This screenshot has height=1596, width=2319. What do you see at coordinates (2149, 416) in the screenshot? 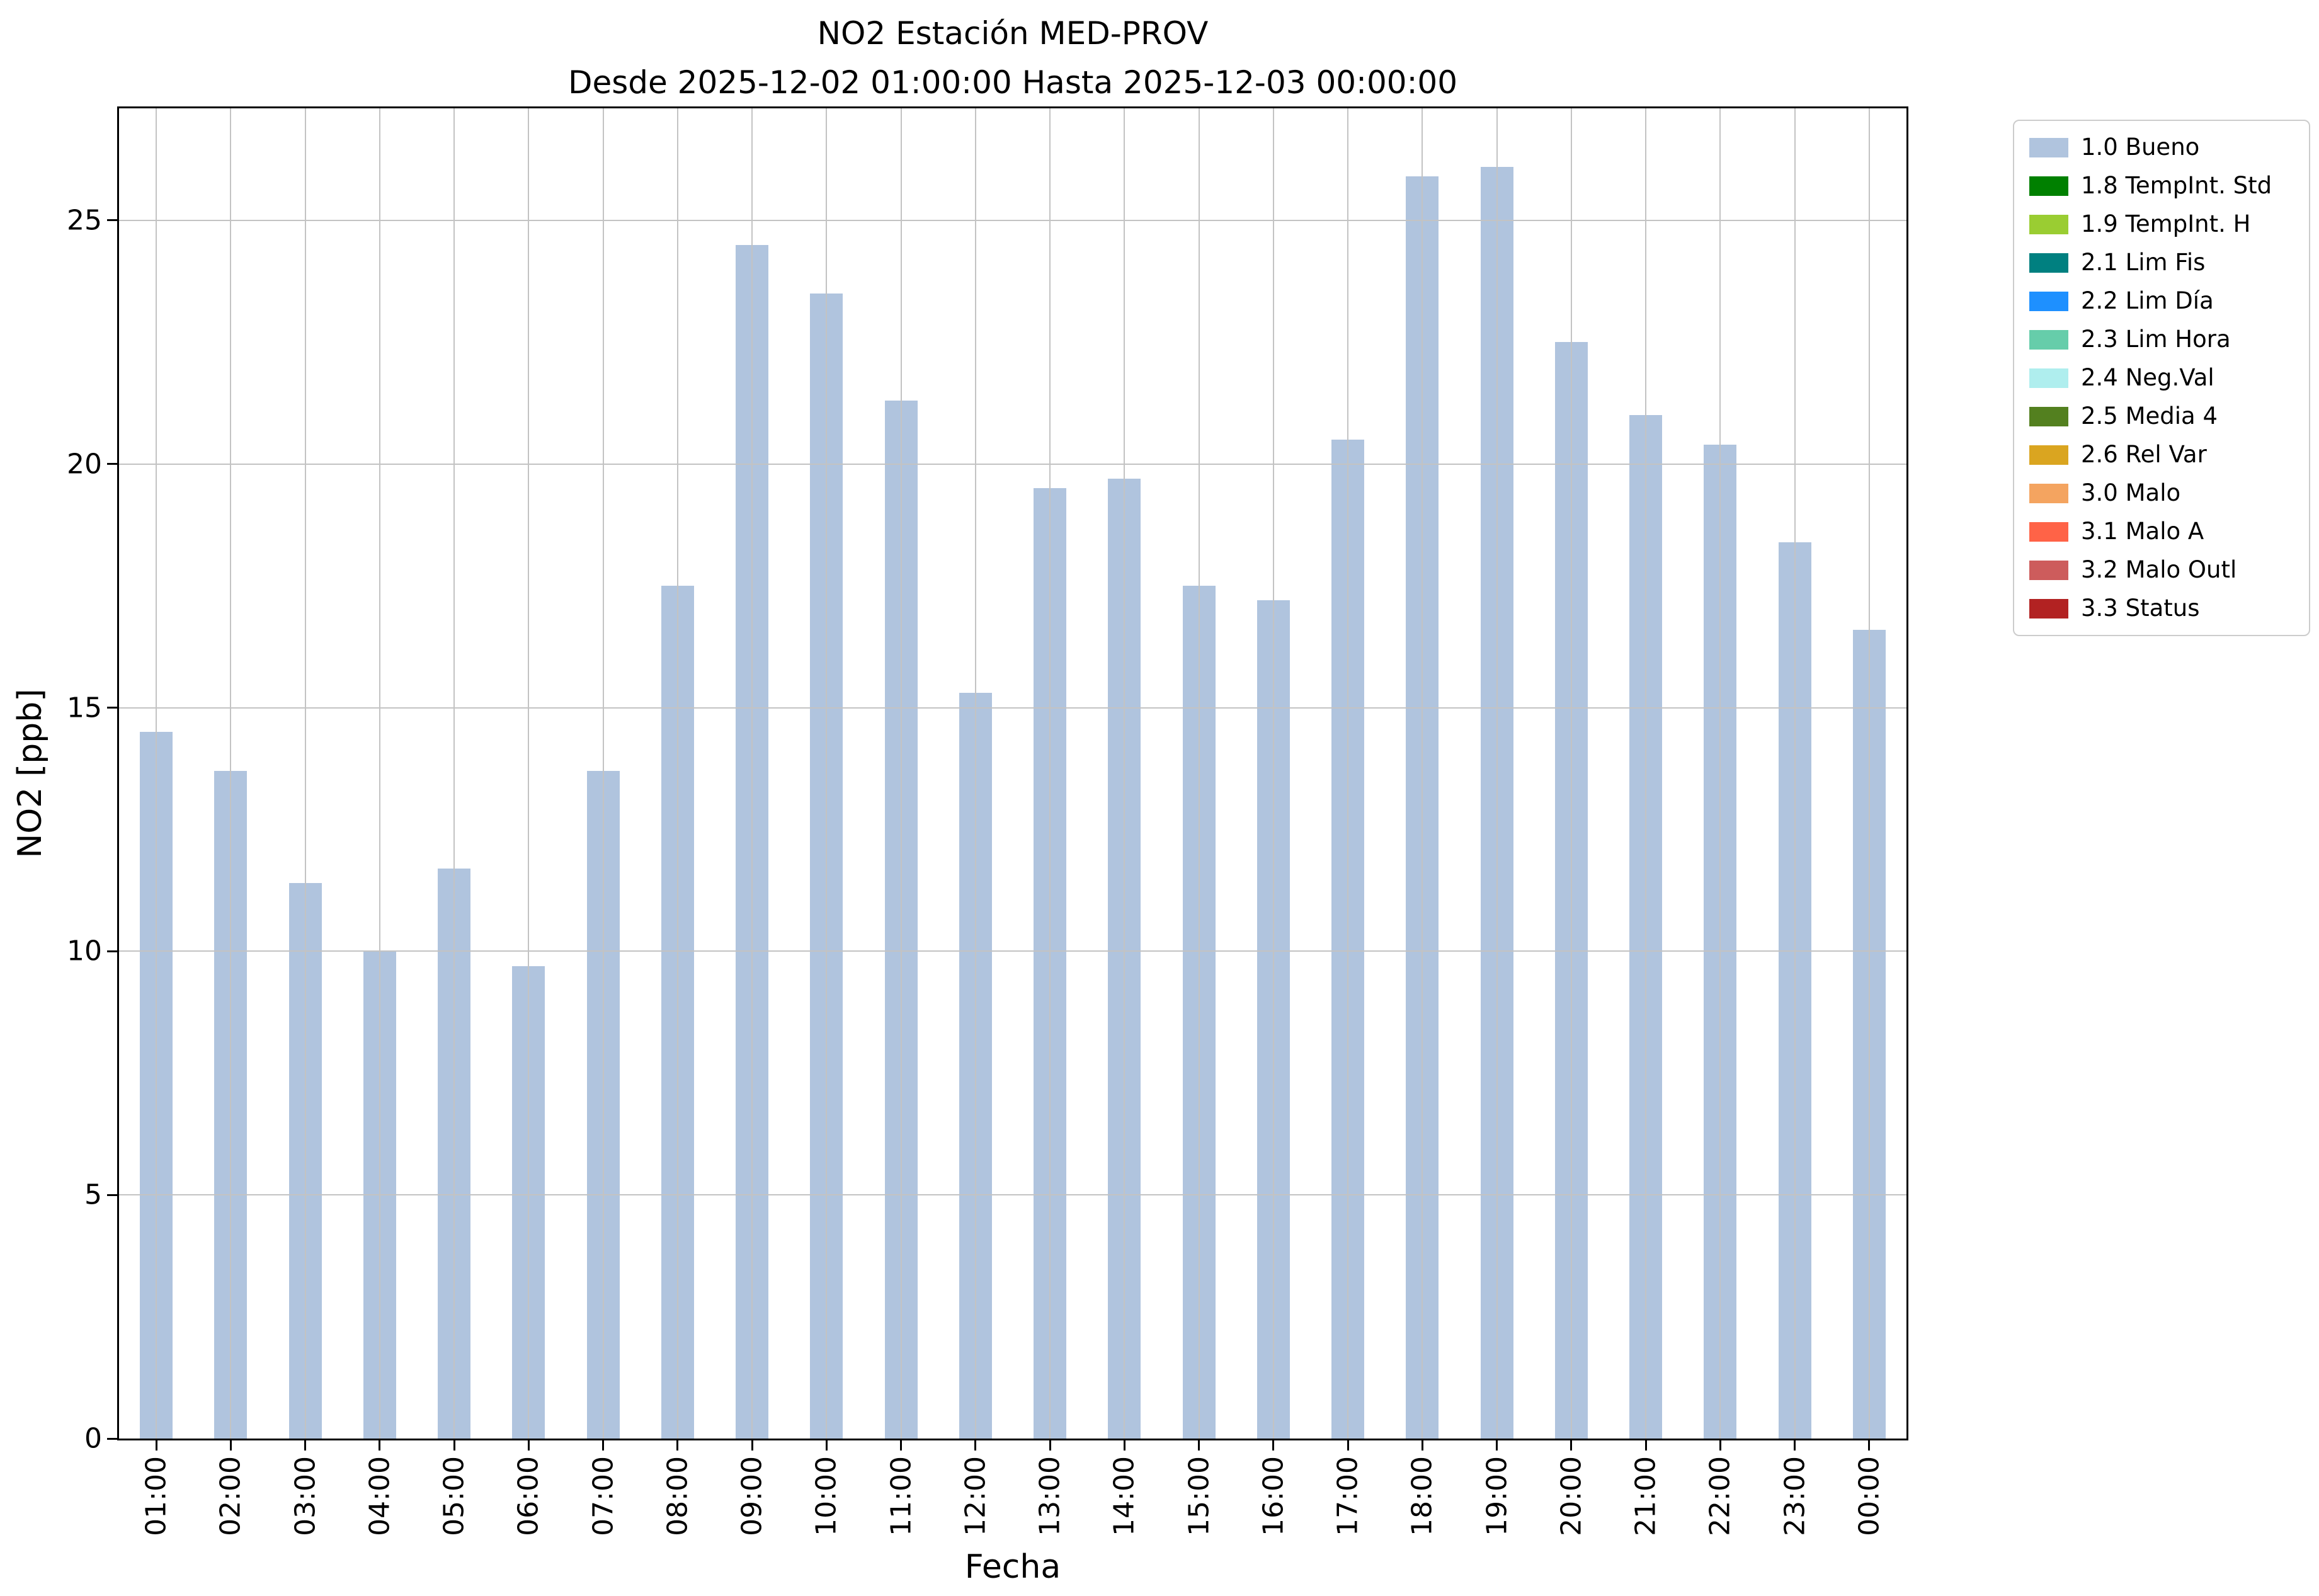
I see `legend-entry-label: 2.5 Media 4` at bounding box center [2149, 416].